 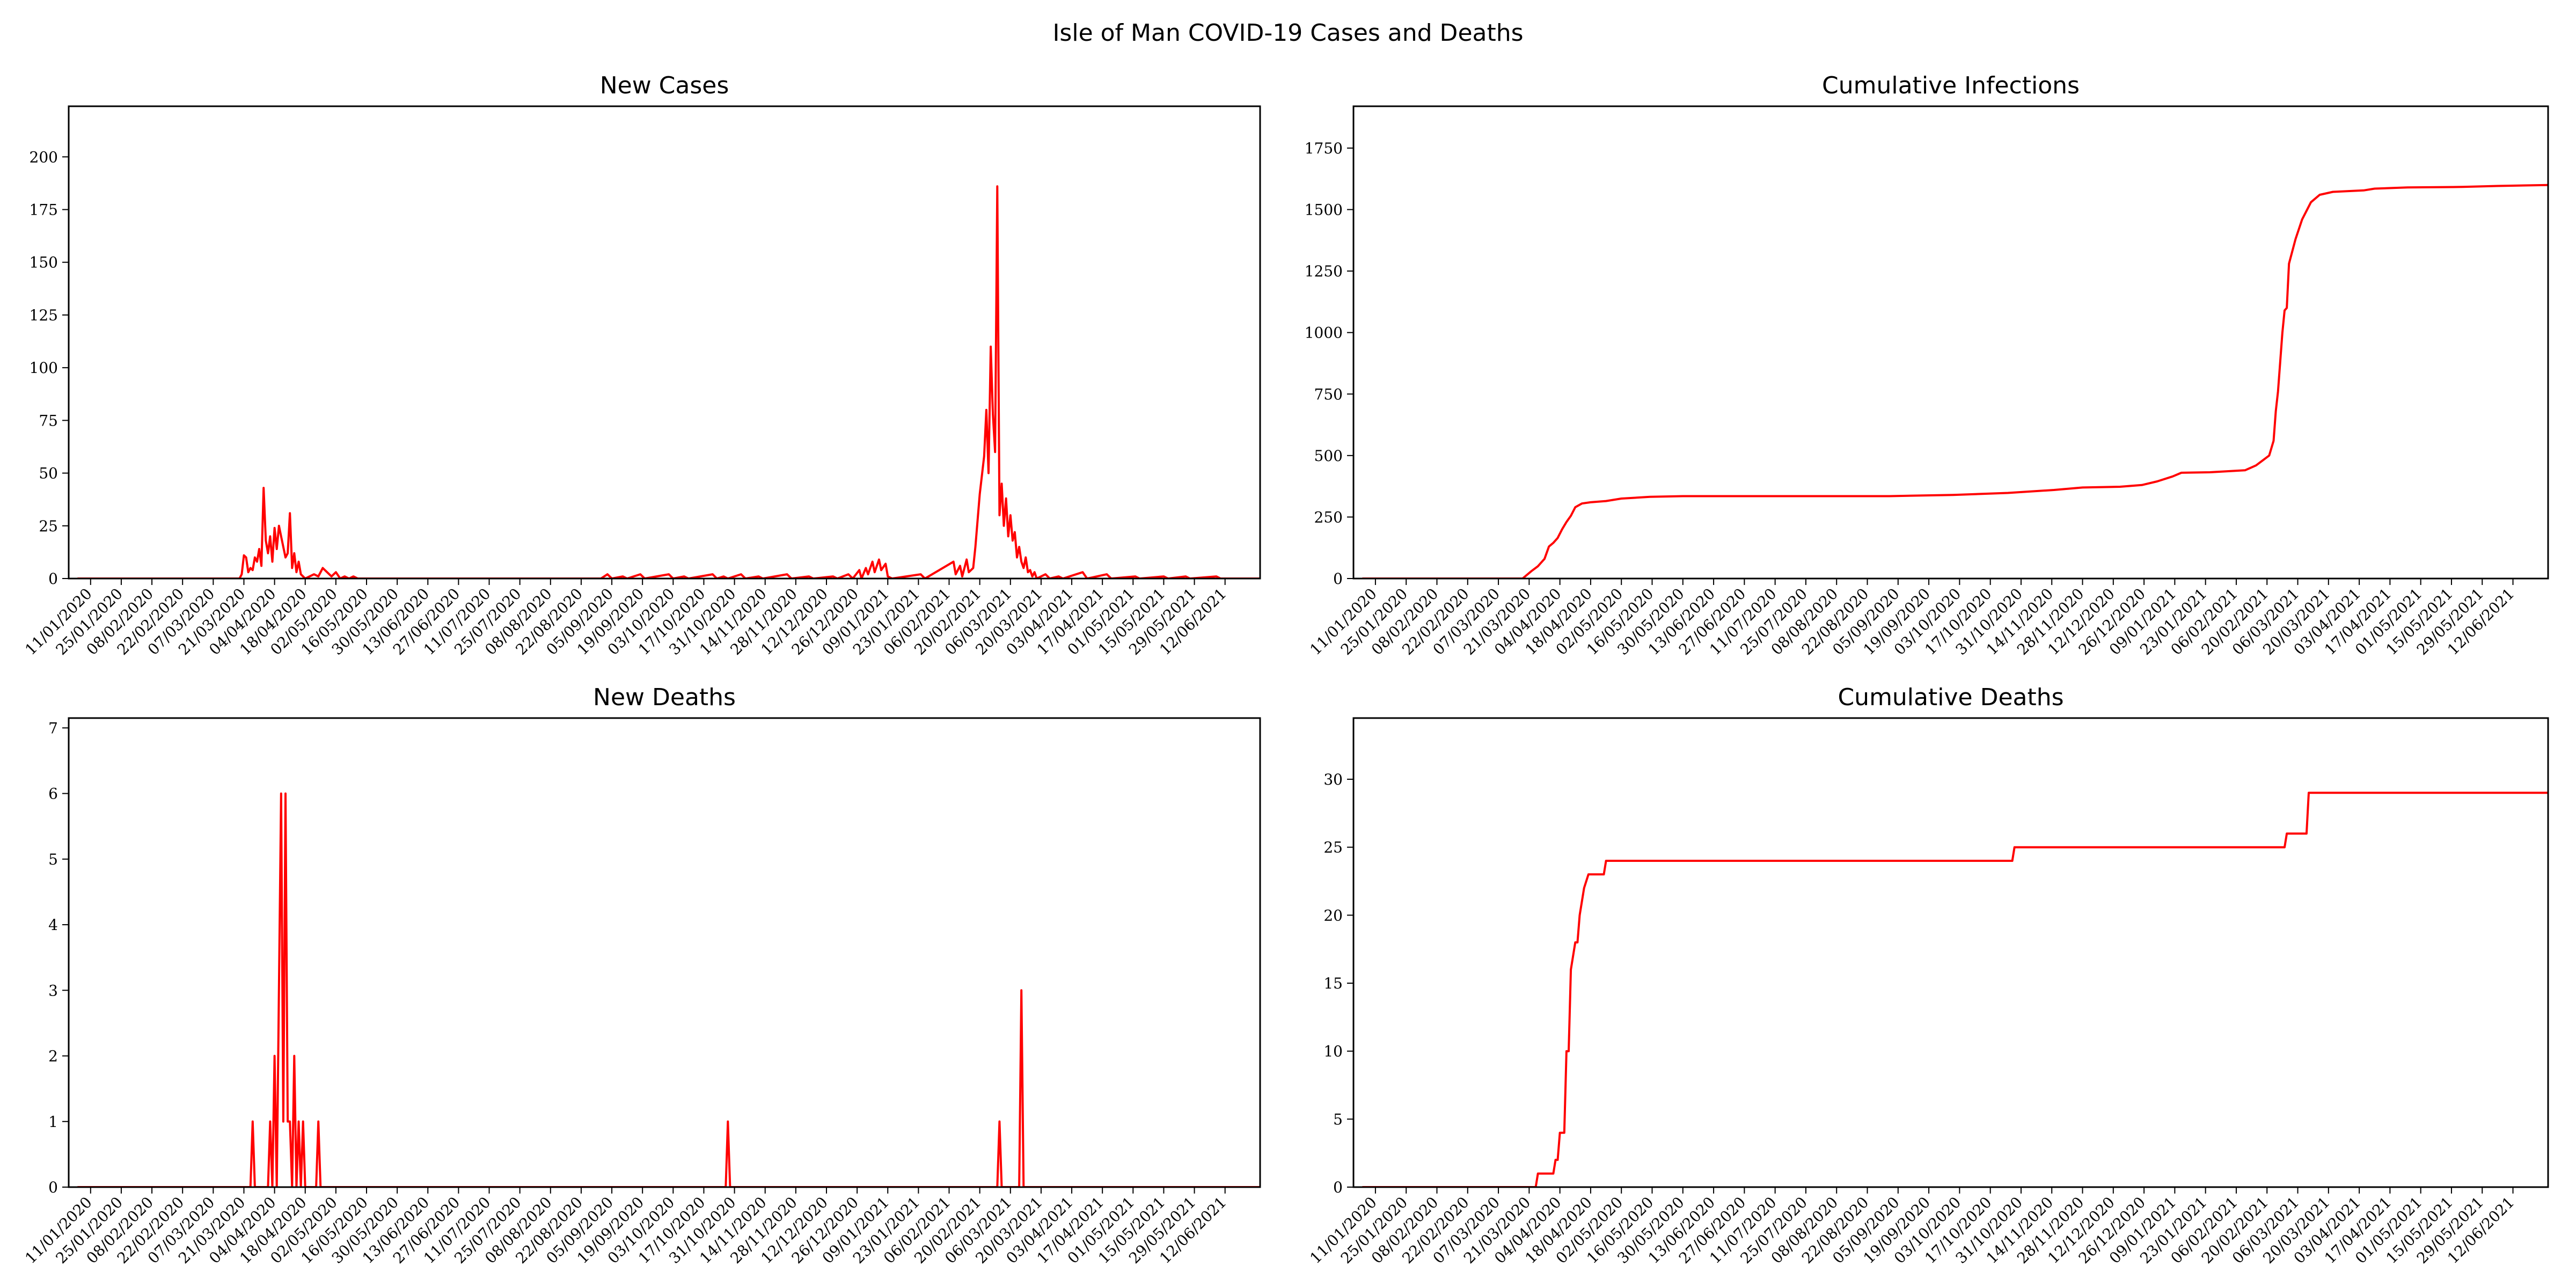 I want to click on new-deaths-ytick-label: 5, so click(x=53, y=859).